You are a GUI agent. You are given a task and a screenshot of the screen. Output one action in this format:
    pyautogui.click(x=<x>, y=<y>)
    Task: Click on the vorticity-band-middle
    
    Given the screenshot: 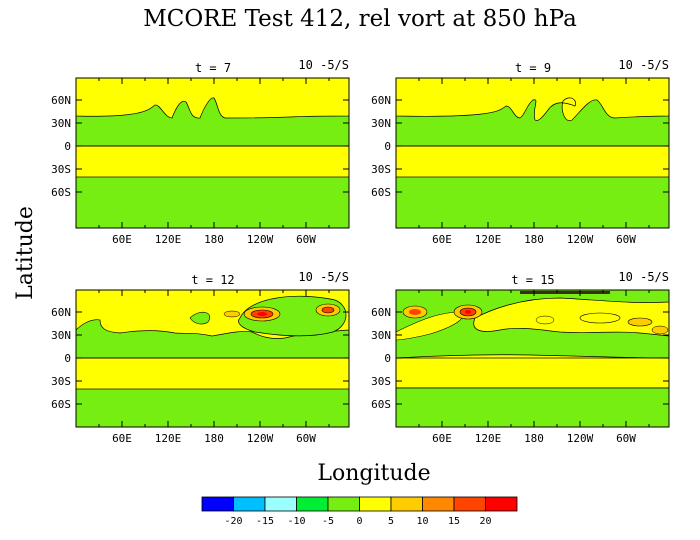 What is the action you would take?
    pyautogui.click(x=532, y=371)
    